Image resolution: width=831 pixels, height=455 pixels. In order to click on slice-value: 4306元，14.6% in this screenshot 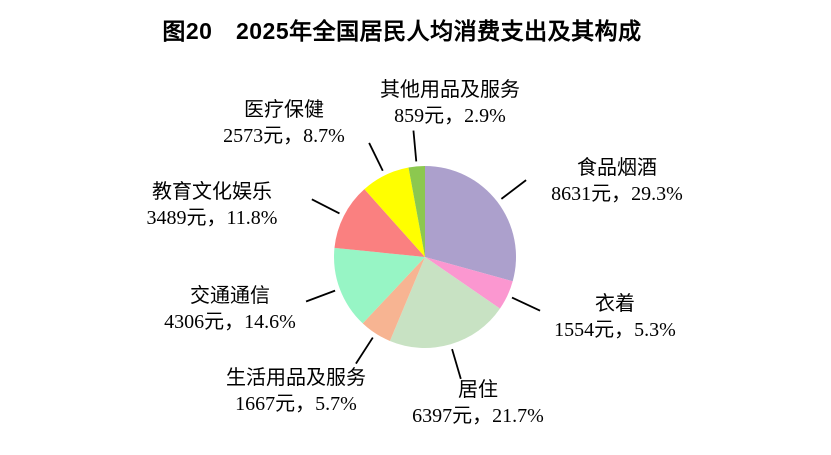, I will do `click(230, 322)`.